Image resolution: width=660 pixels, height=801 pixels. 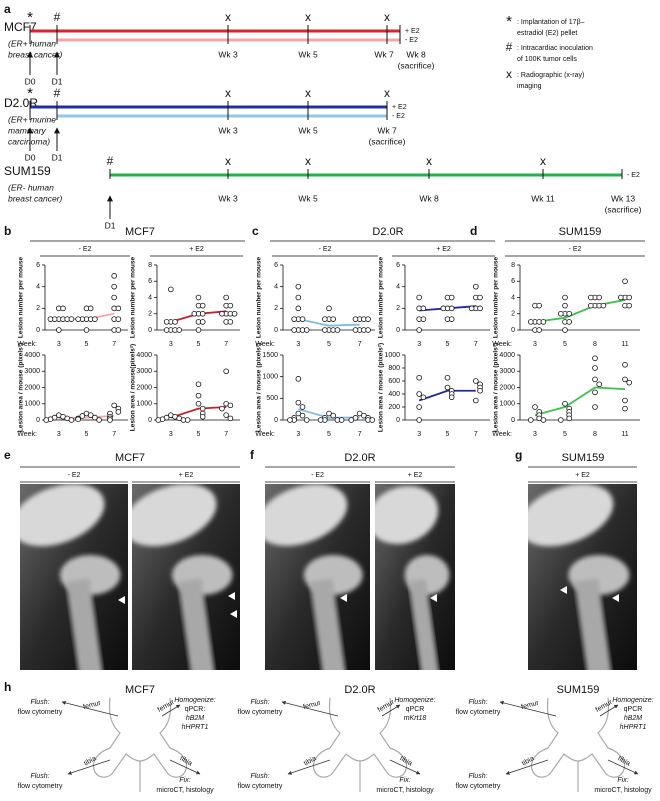 I want to click on legend-symbol: x, so click(x=509, y=74).